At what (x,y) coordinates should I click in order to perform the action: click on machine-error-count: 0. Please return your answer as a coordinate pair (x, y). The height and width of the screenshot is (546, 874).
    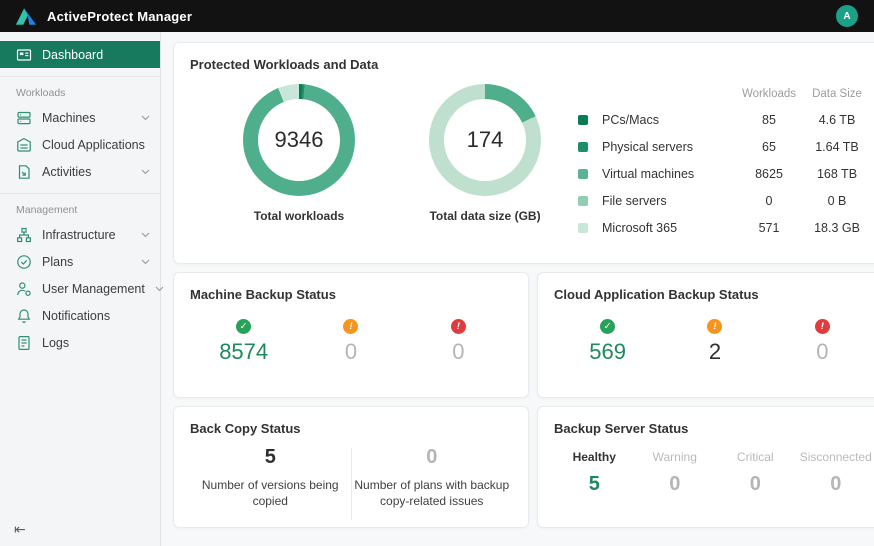
    Looking at the image, I should click on (458, 351).